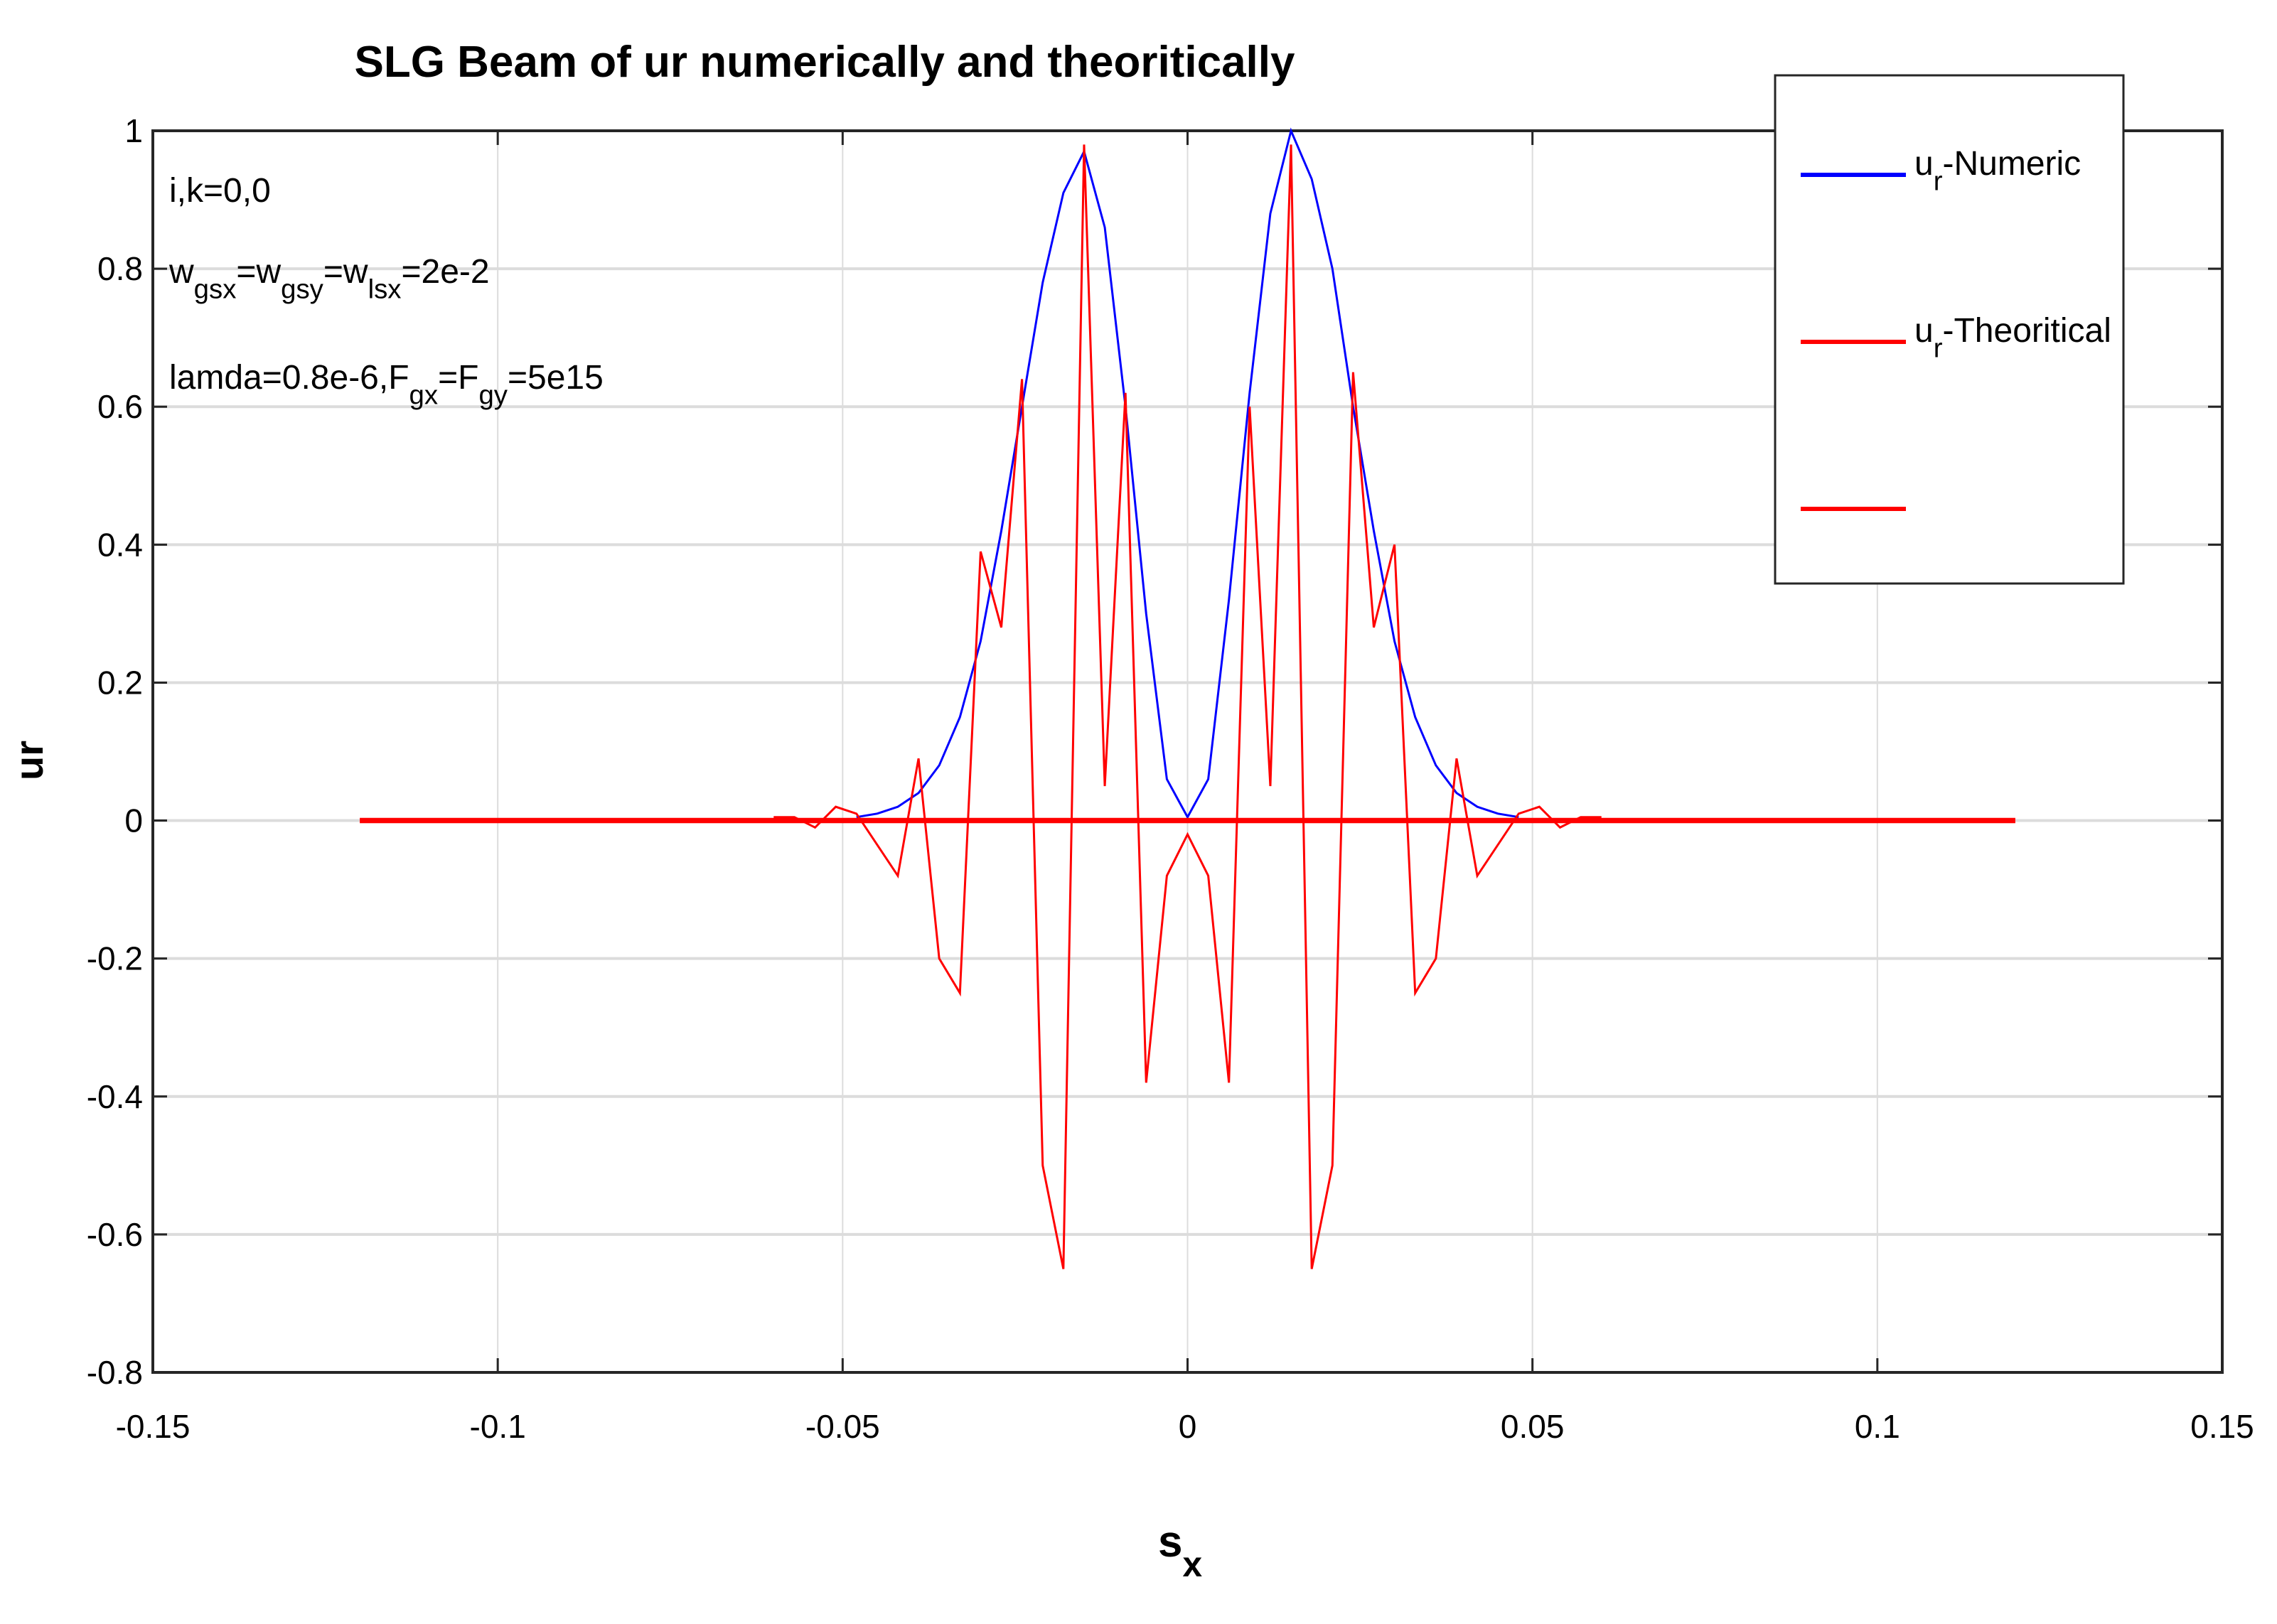 The height and width of the screenshot is (1624, 2277). I want to click on text-part: =5e15, so click(556, 378).